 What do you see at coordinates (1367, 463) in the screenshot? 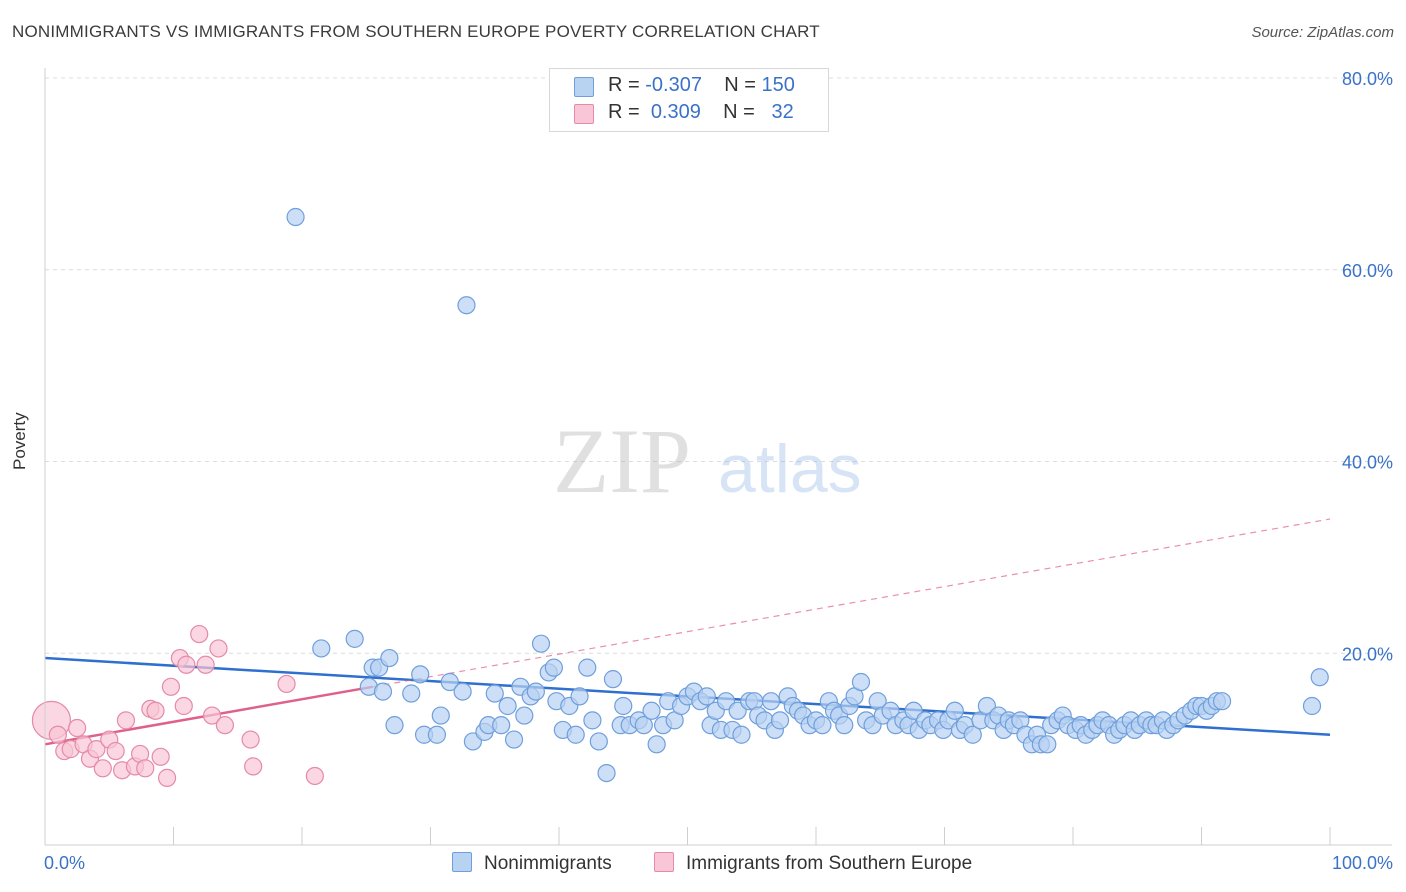
I see `y-tick-label: 40.0%` at bounding box center [1367, 463].